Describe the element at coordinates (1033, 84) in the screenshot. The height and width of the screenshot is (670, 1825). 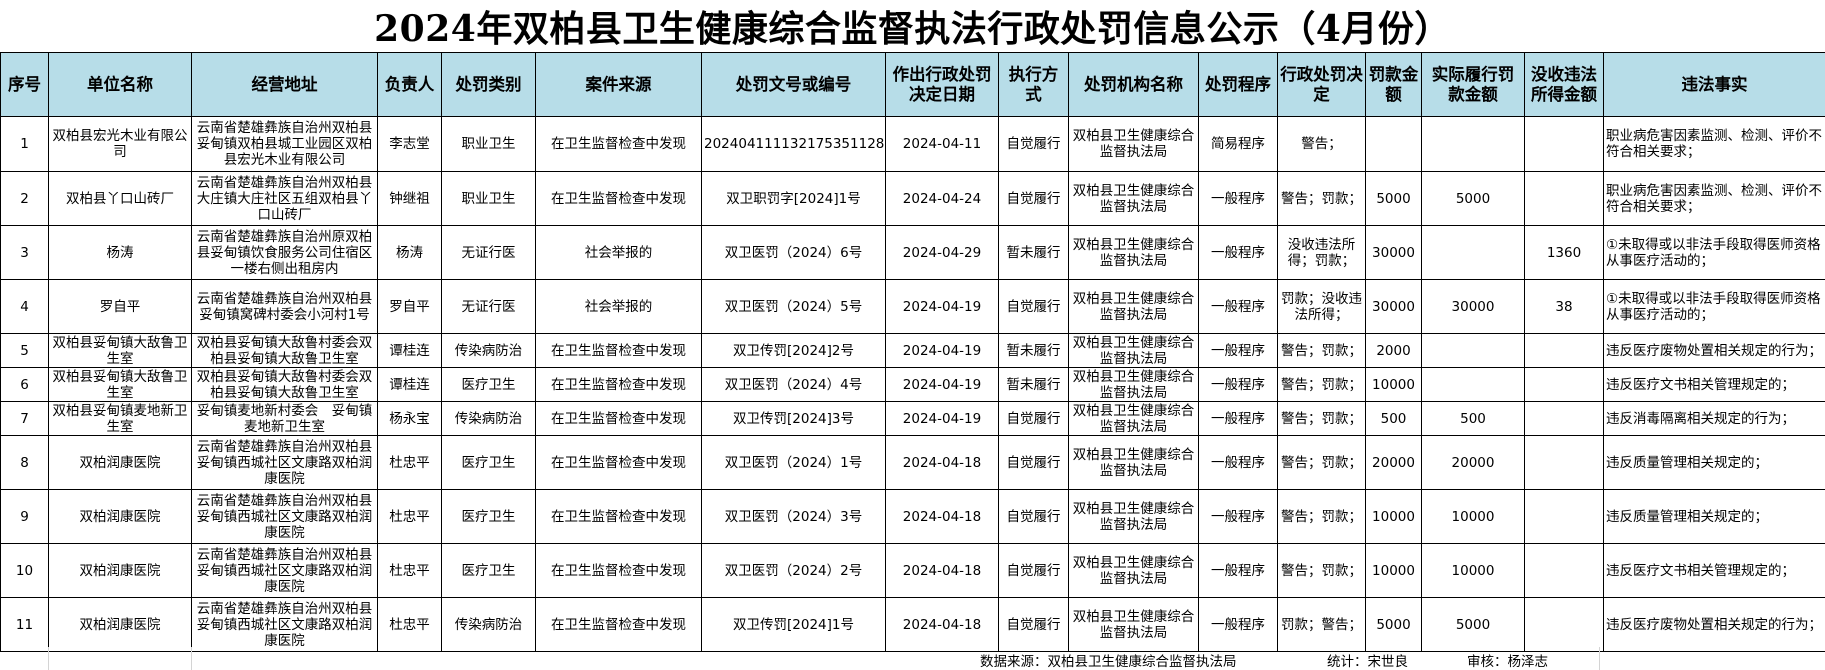
I see `column-header: 执行方式` at that location.